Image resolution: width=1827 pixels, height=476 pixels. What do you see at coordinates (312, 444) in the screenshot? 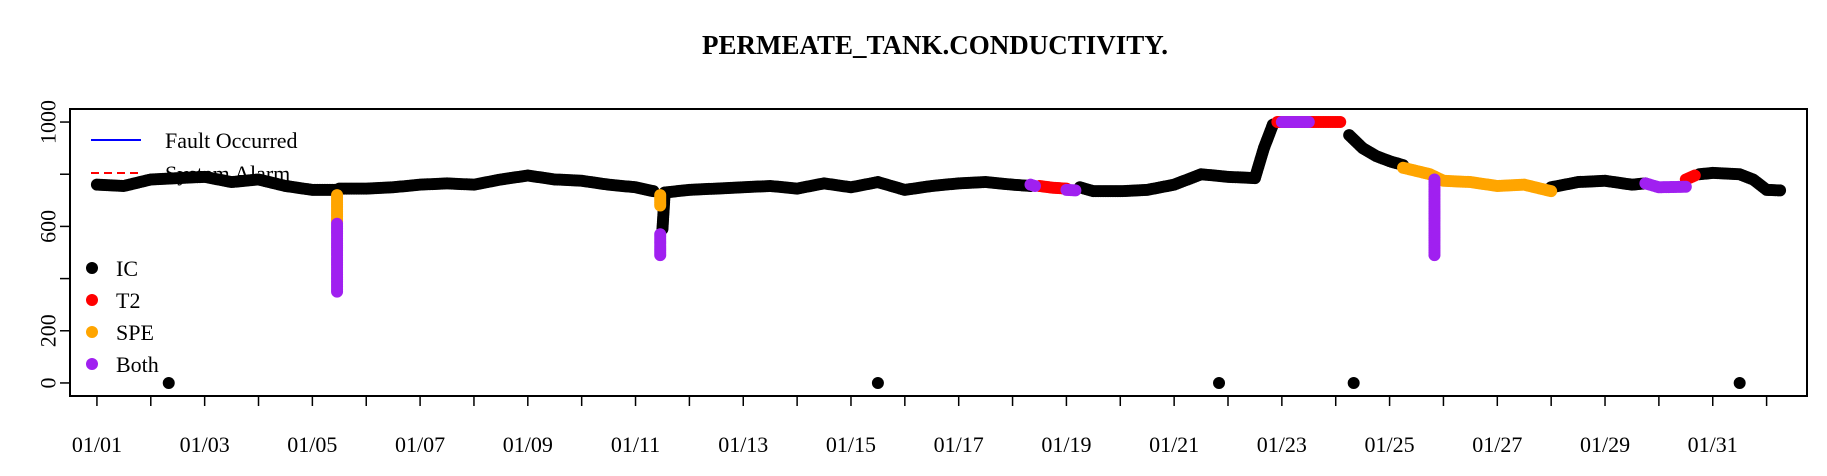
I see `x-tick-label: 01/05` at bounding box center [312, 444].